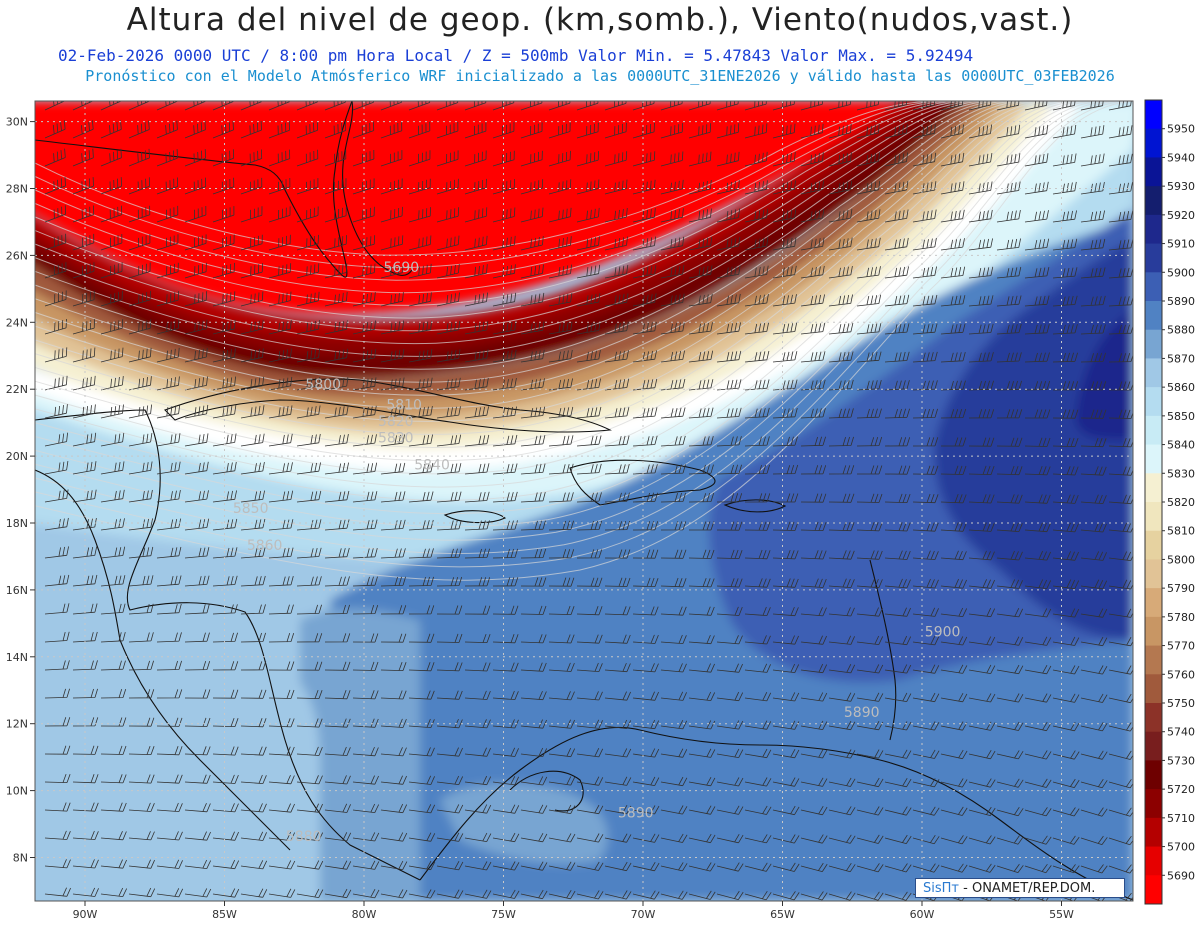  I want to click on credit-badge: SisПт - ONAMET/REP.DOM., so click(1020, 888).